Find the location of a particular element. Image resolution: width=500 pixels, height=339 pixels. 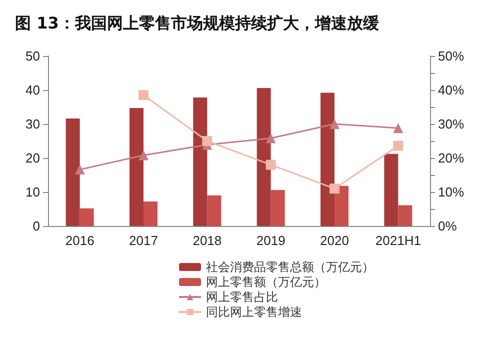

y2-tick-label: 0% is located at coordinates (448, 226).